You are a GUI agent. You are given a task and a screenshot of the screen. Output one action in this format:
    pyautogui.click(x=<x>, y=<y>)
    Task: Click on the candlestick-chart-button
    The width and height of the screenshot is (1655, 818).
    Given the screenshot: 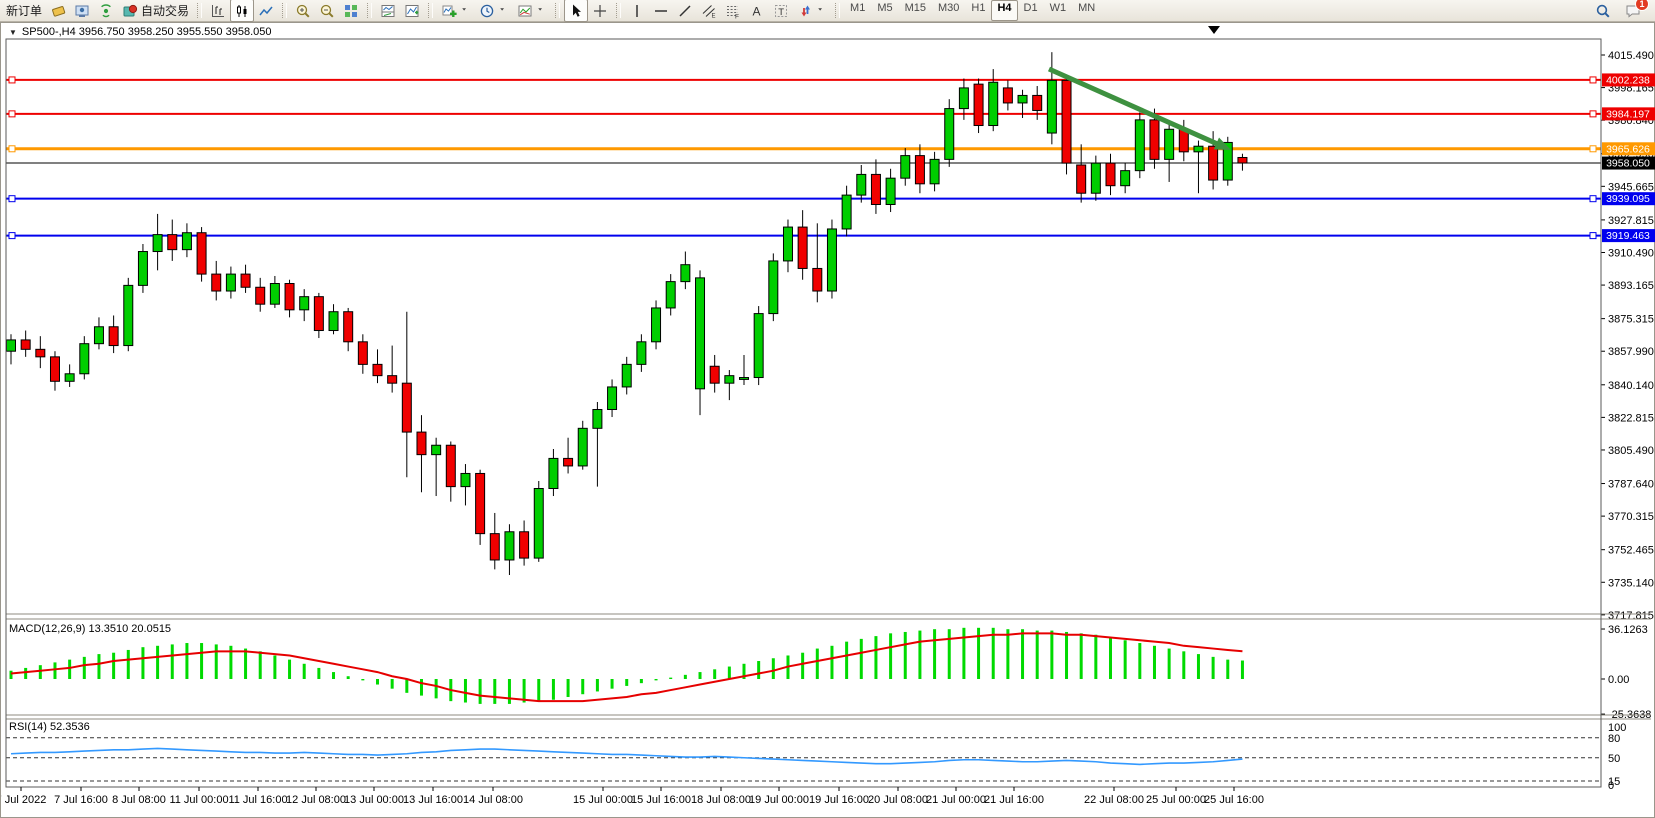 What is the action you would take?
    pyautogui.click(x=242, y=11)
    